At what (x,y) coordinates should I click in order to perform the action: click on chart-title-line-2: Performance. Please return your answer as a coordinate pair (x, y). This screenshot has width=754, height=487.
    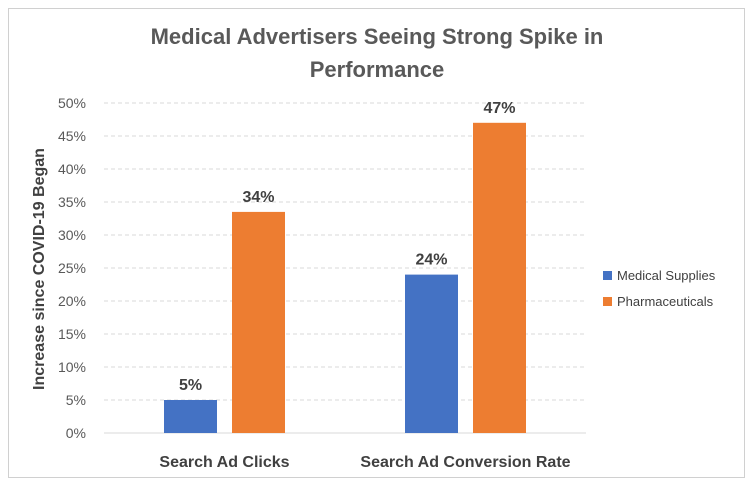
    Looking at the image, I should click on (377, 69).